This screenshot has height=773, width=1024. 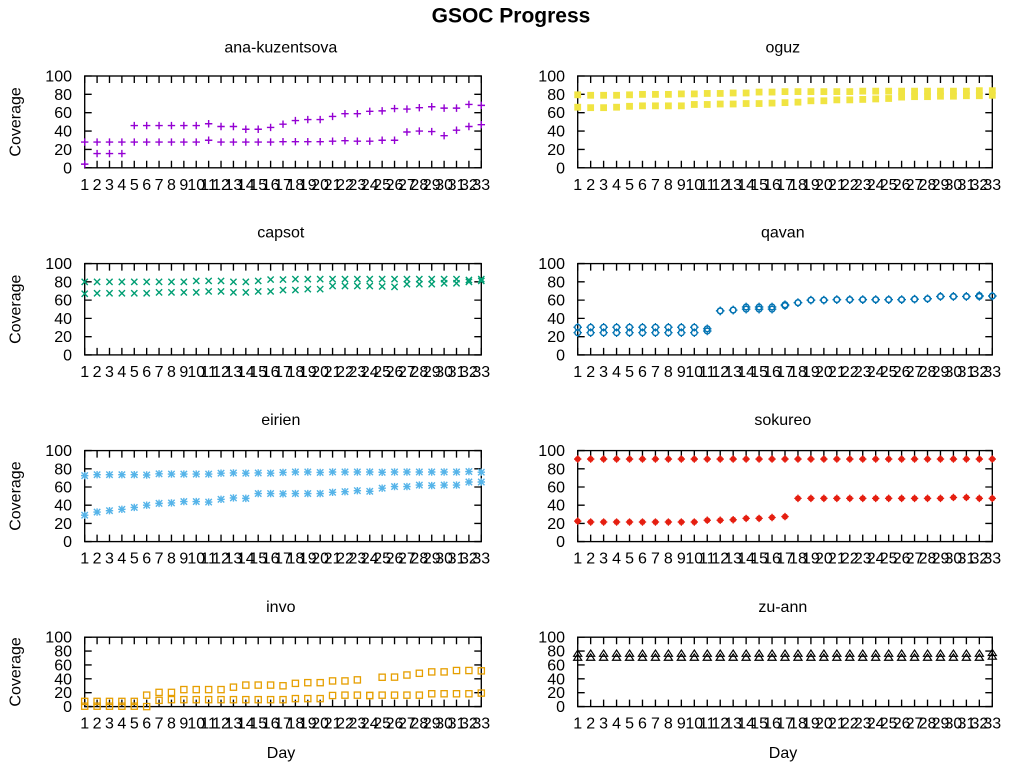 I want to click on svg-text: 60, so click(x=63, y=488).